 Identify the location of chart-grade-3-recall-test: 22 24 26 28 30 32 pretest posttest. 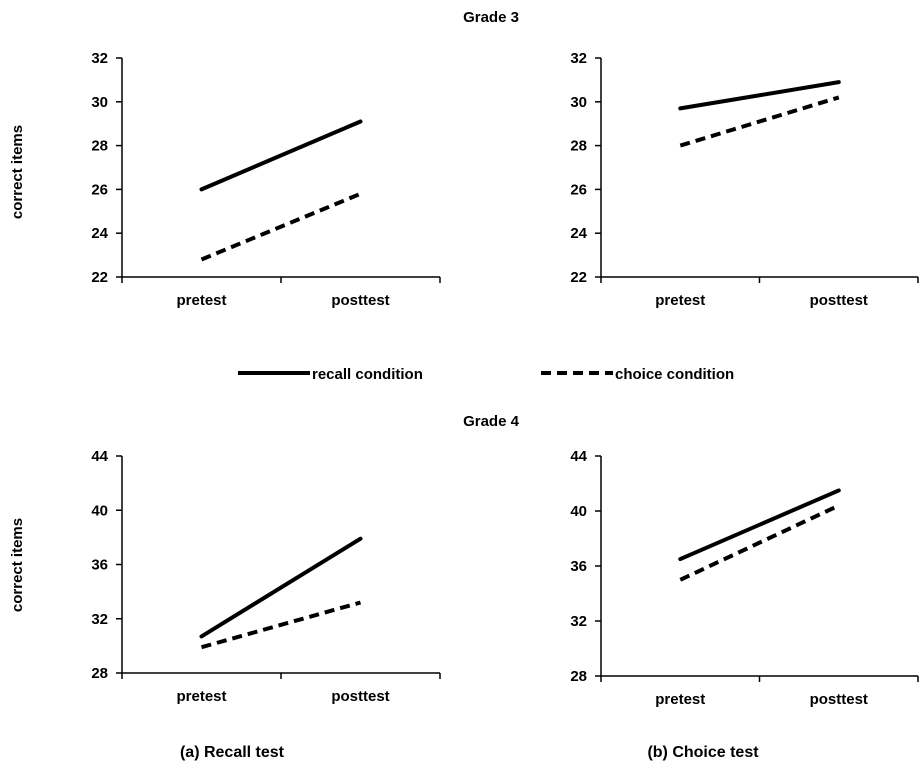
(266, 179).